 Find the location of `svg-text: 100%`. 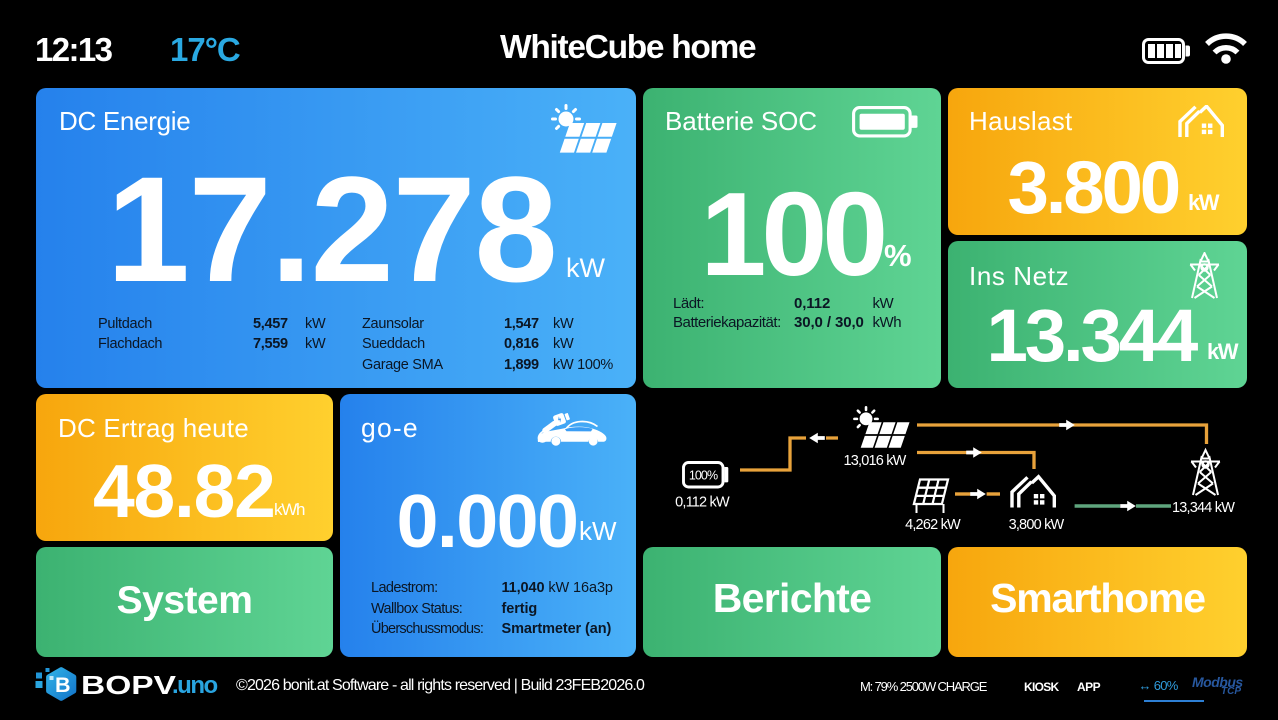

svg-text: 100% is located at coordinates (703, 476).